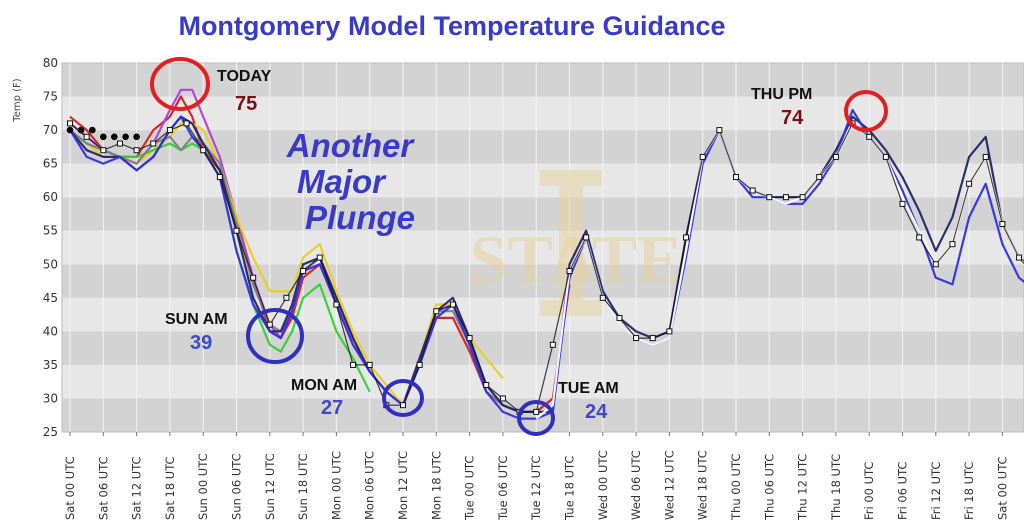 The height and width of the screenshot is (522, 1024). What do you see at coordinates (781, 94) in the screenshot?
I see `thu-pm-label: THU PM` at bounding box center [781, 94].